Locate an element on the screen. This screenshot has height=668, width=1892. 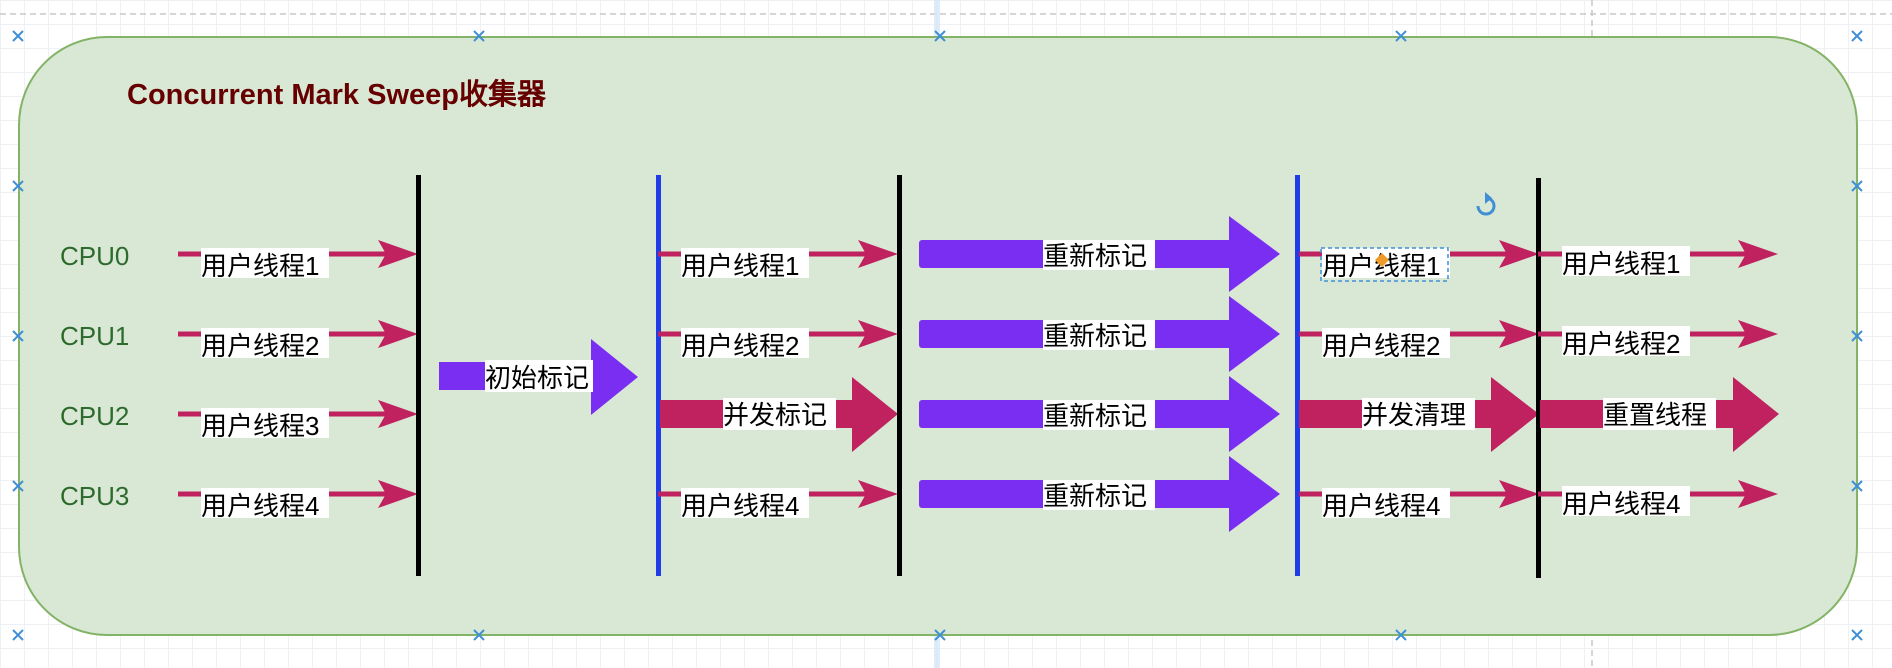
remark-cpu2-arrowhead is located at coordinates (1254, 414).